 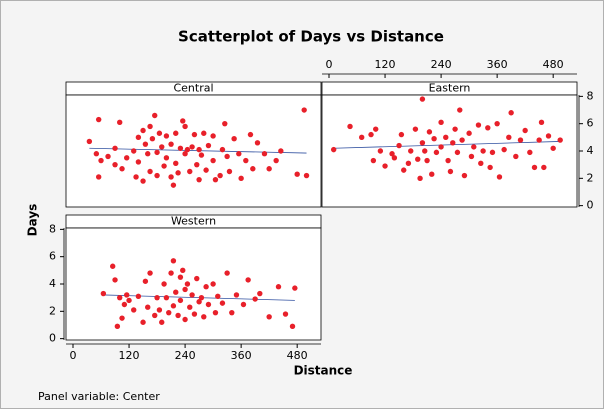 What do you see at coordinates (450, 88) in the screenshot?
I see `panel-label: Eastern` at bounding box center [450, 88].